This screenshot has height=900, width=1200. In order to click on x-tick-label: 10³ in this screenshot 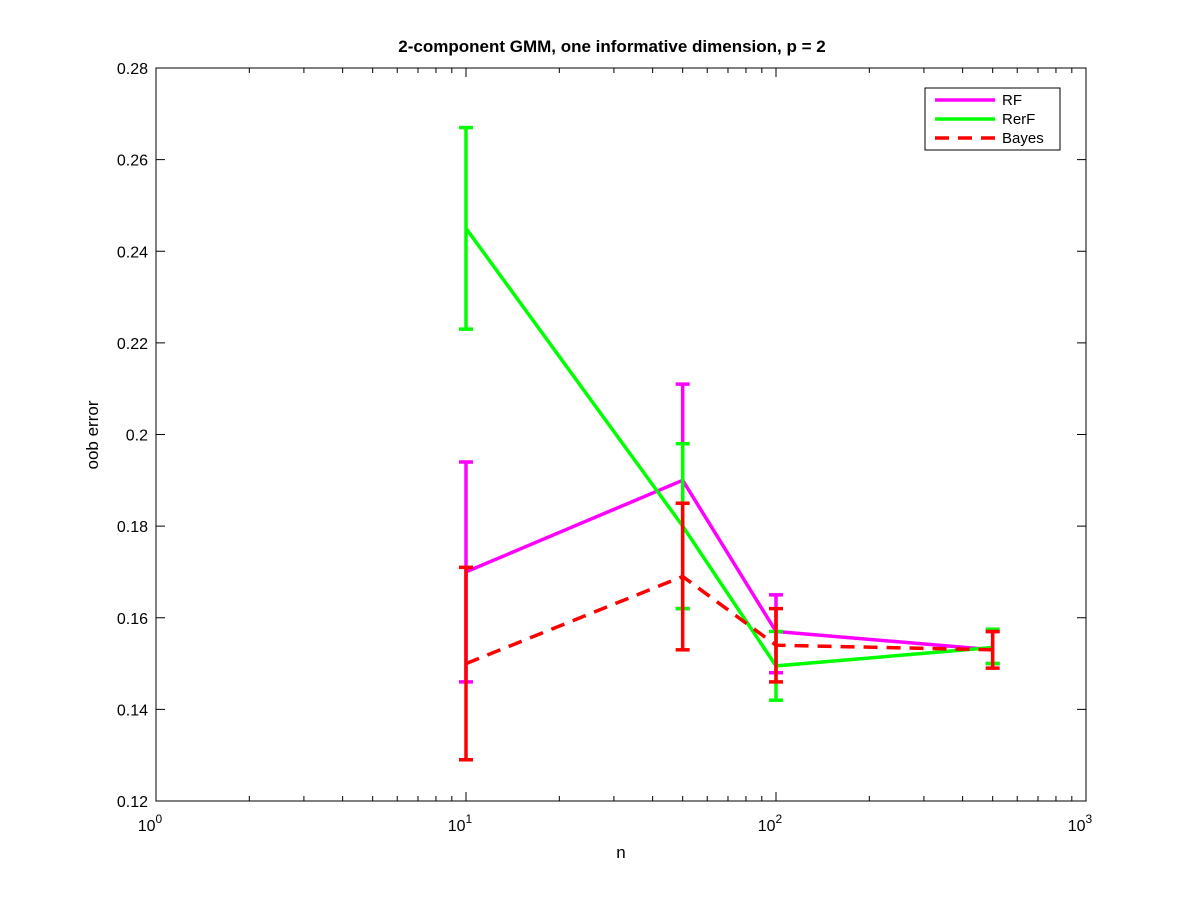, I will do `click(1080, 823)`.